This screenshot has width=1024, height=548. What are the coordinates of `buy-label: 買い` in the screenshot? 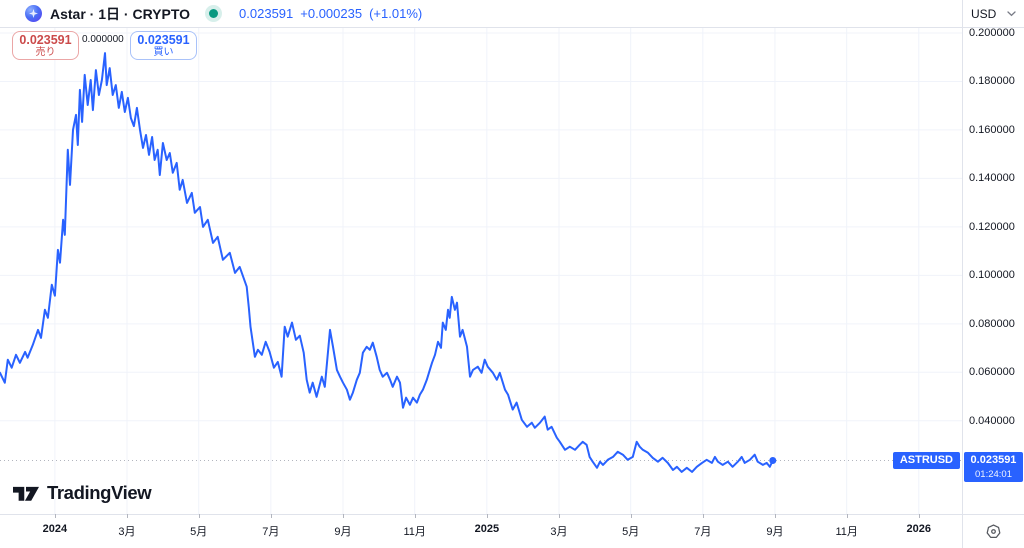 It's located at (163, 52).